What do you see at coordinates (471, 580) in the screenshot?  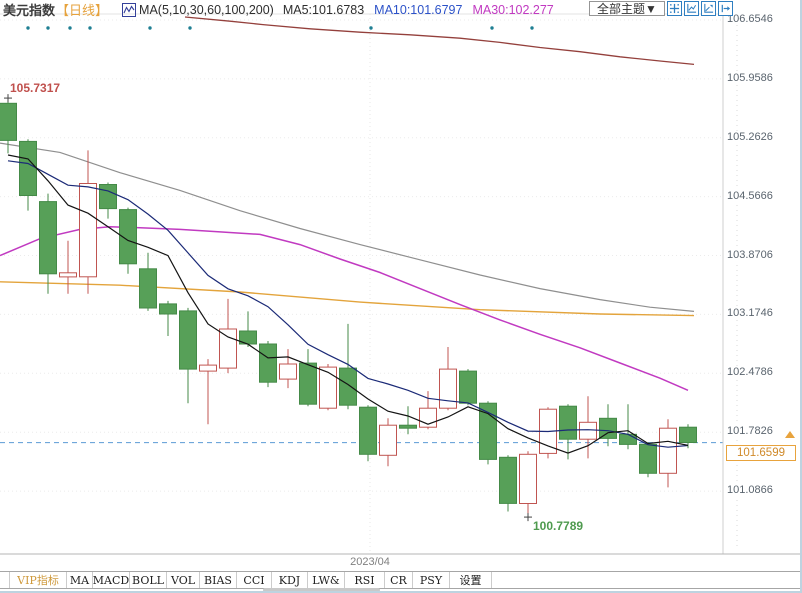 I see `tab-设置: 设置` at bounding box center [471, 580].